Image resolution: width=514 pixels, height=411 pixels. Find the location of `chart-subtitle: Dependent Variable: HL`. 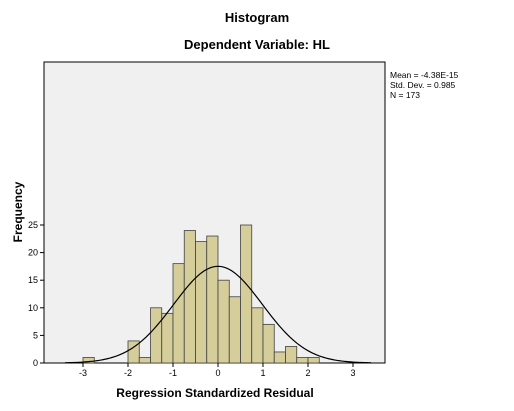

chart-subtitle: Dependent Variable: HL is located at coordinates (257, 44).